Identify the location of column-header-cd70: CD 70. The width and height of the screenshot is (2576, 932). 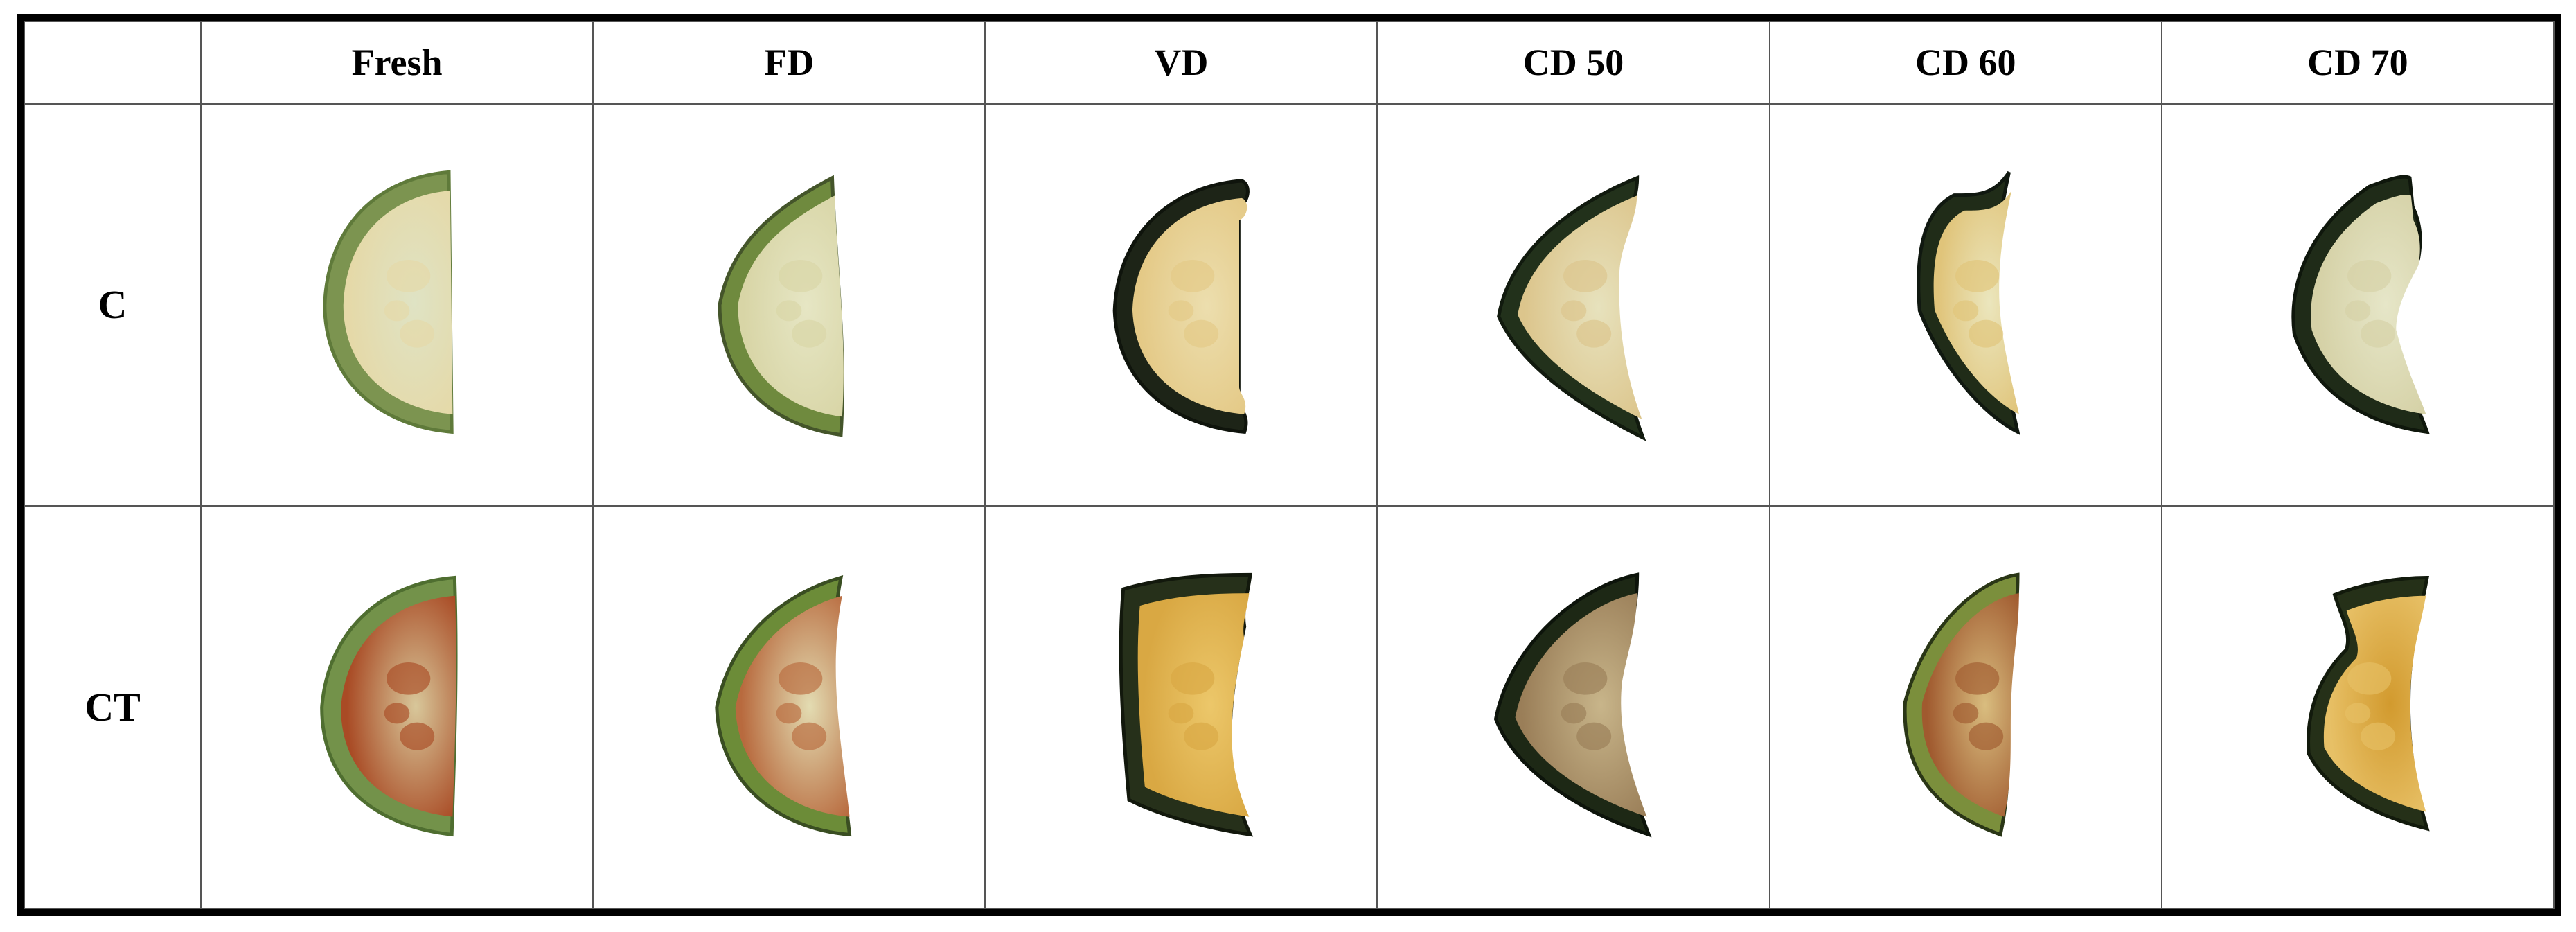
(2357, 63).